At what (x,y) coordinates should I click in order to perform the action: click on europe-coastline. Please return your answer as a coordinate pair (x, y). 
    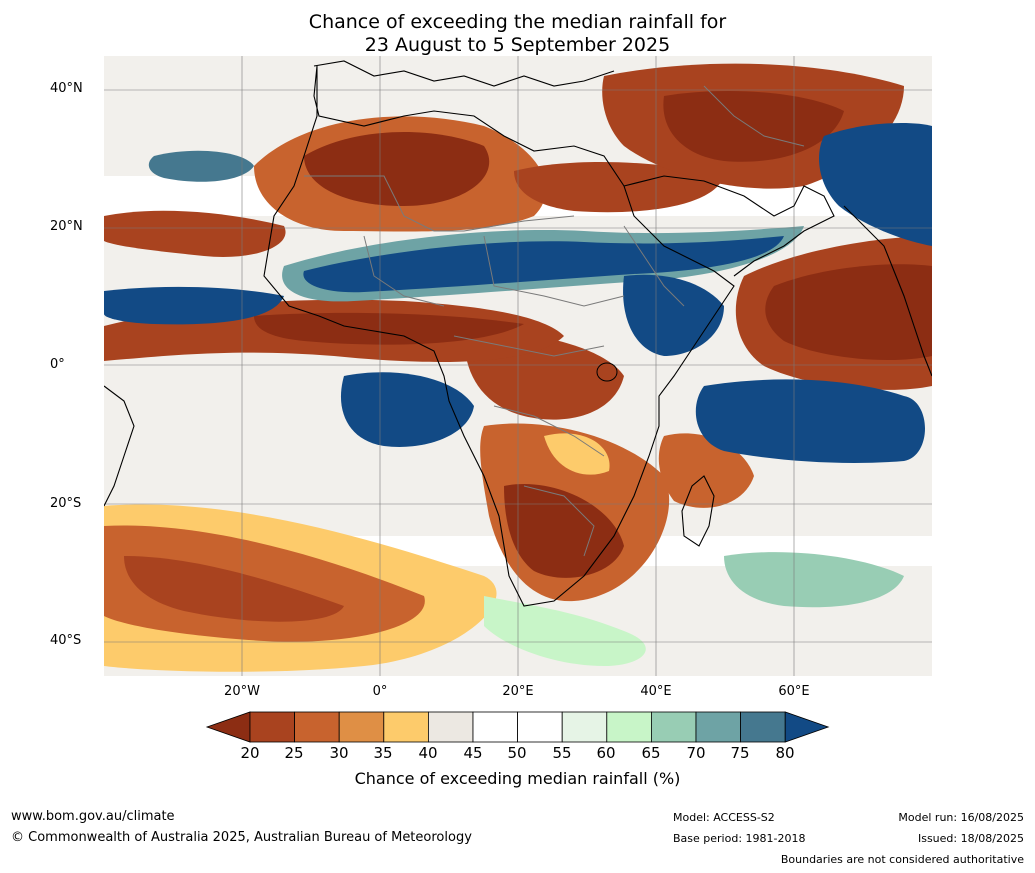
    Looking at the image, I should click on (464, 73).